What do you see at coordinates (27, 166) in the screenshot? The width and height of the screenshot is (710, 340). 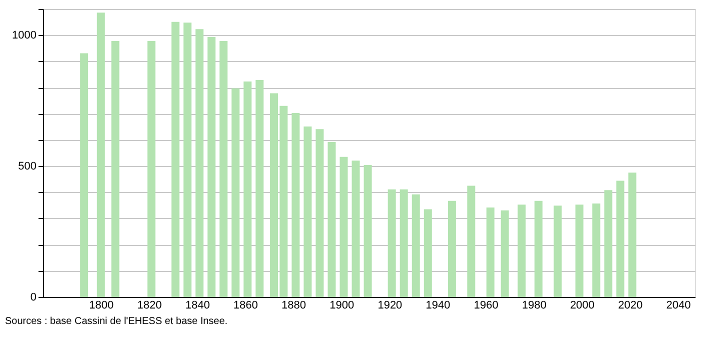 I see `y-tick-label: 500` at bounding box center [27, 166].